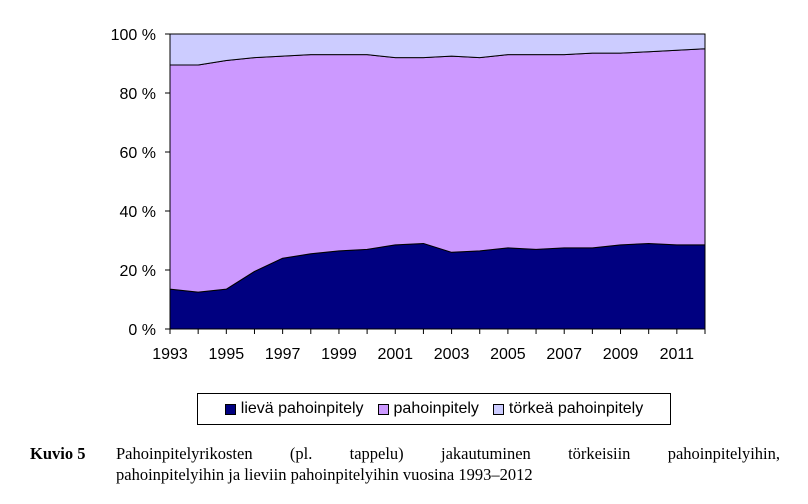 Image resolution: width=808 pixels, height=504 pixels. Describe the element at coordinates (339, 354) in the screenshot. I see `x-tick-label: 1999` at that location.